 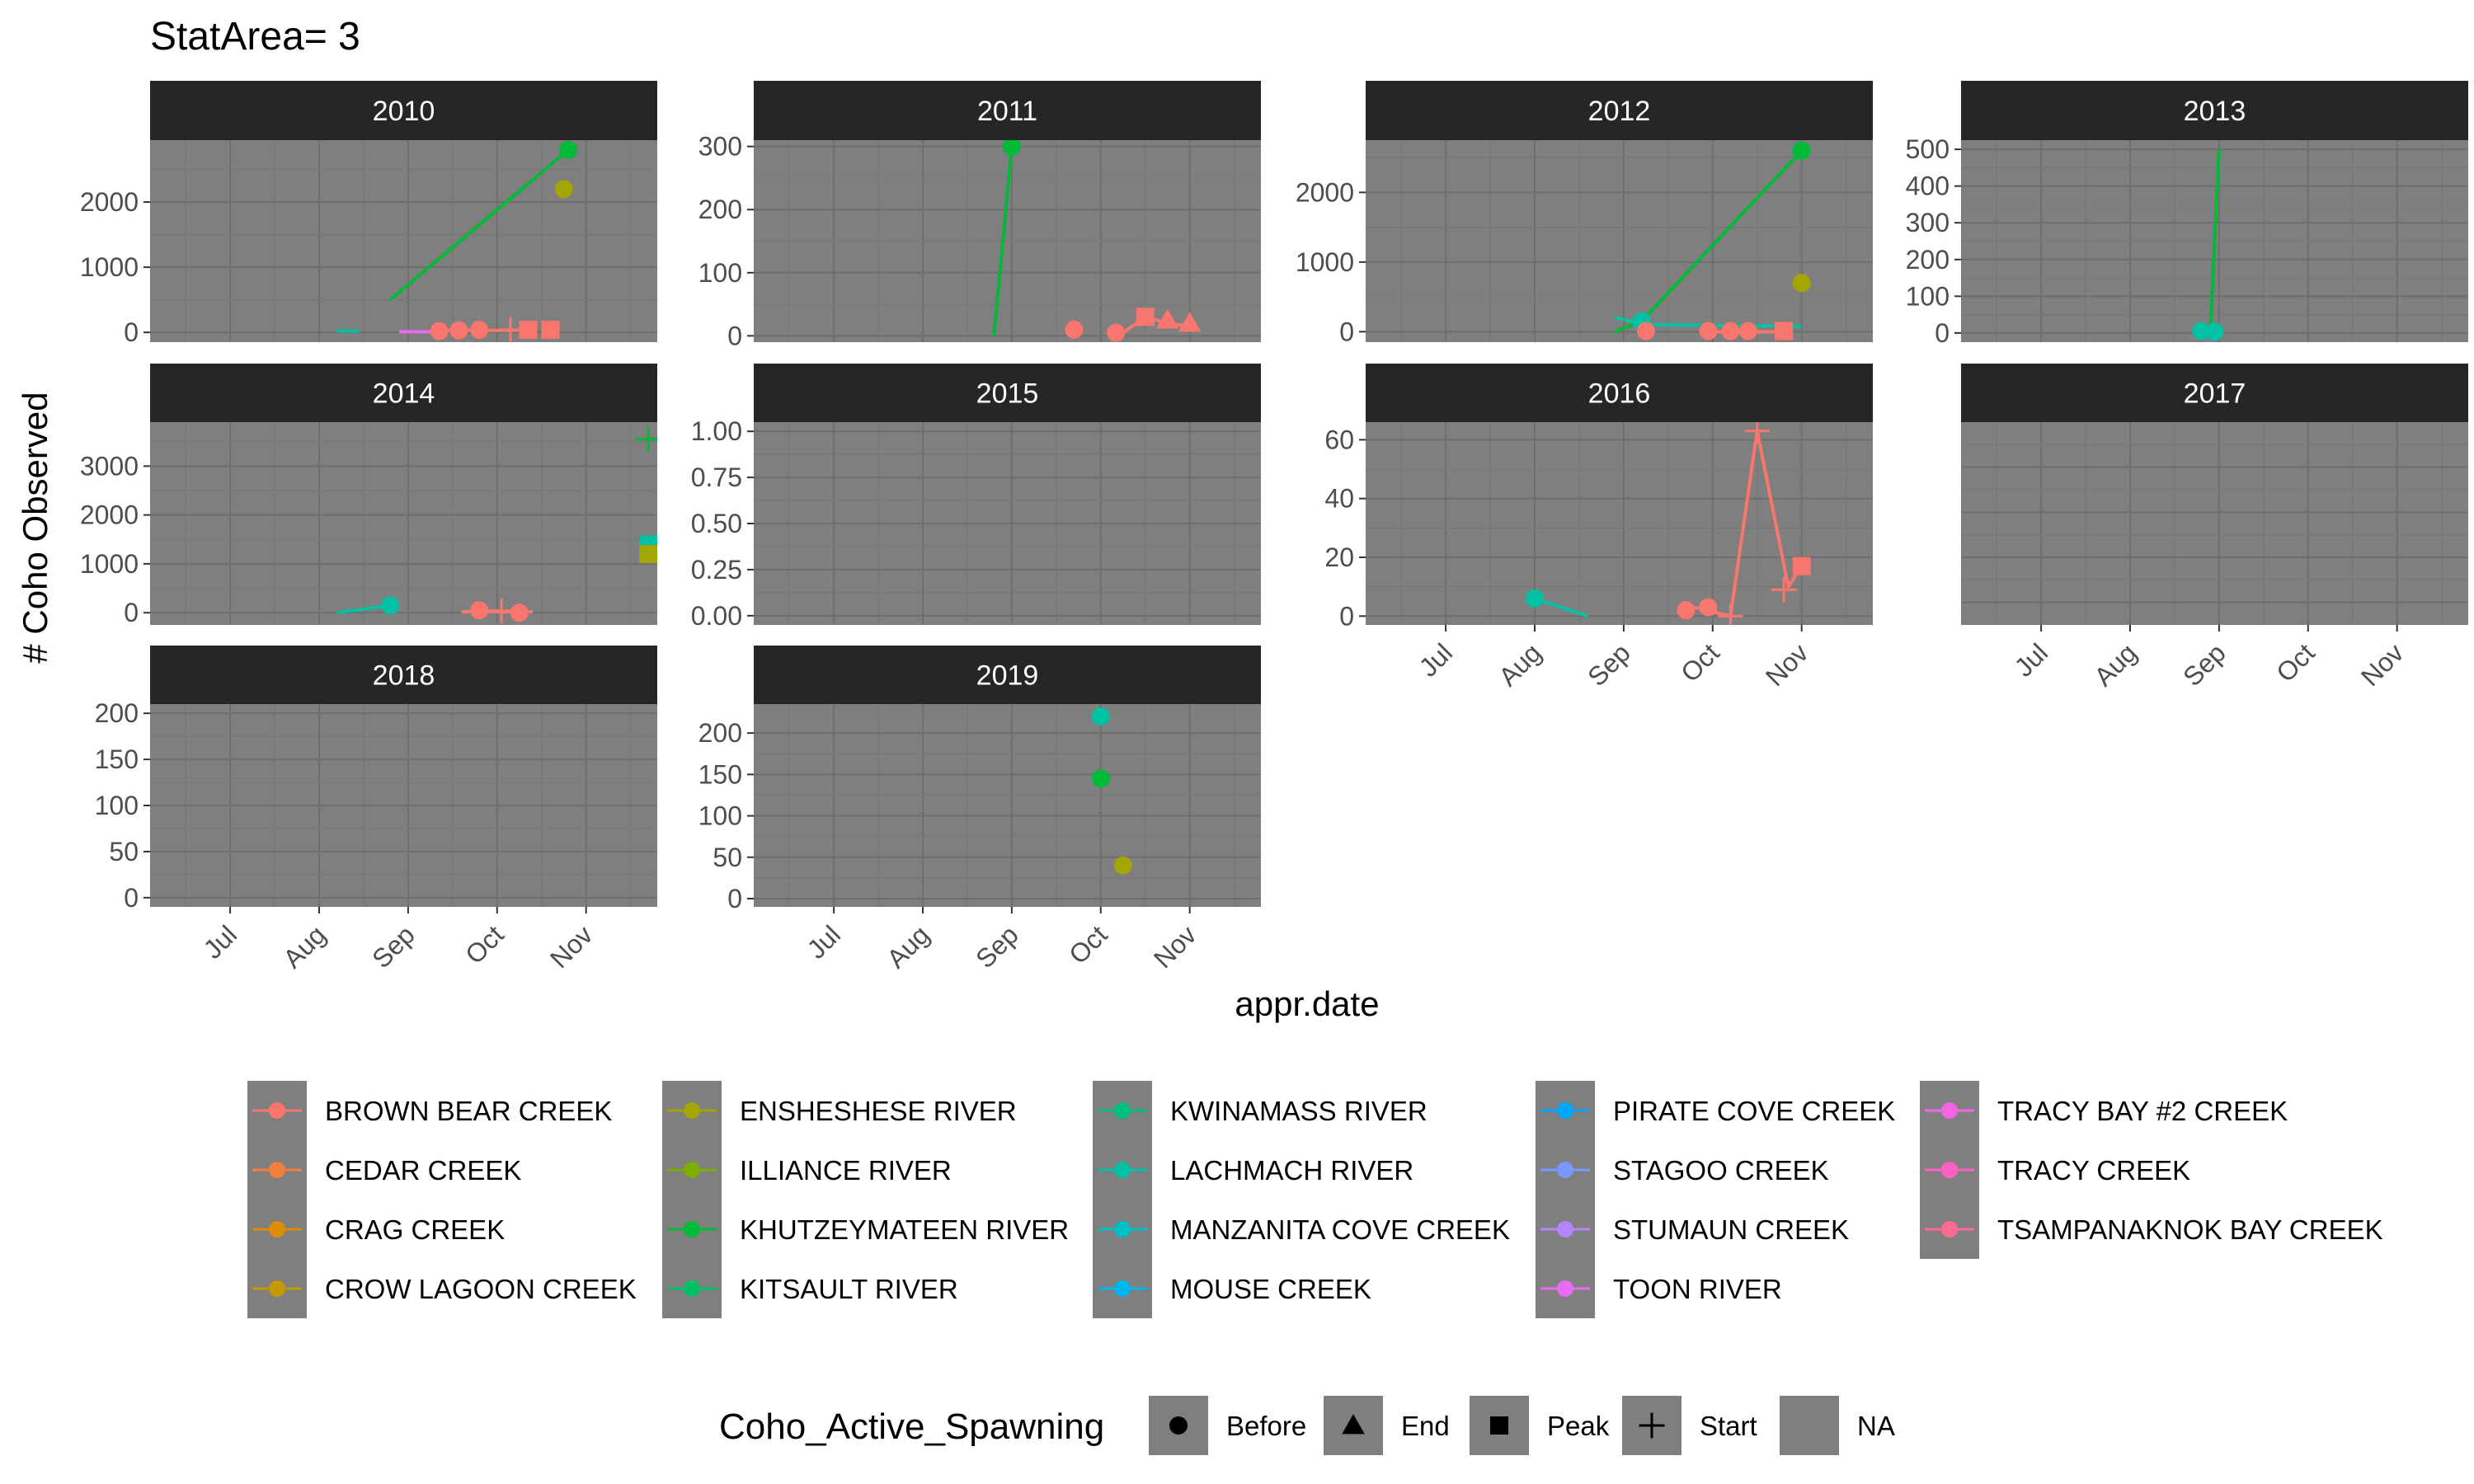 What do you see at coordinates (1717, 1111) in the screenshot?
I see `legend-item-pirate-cove-creek: PIRATE COVE CREEK` at bounding box center [1717, 1111].